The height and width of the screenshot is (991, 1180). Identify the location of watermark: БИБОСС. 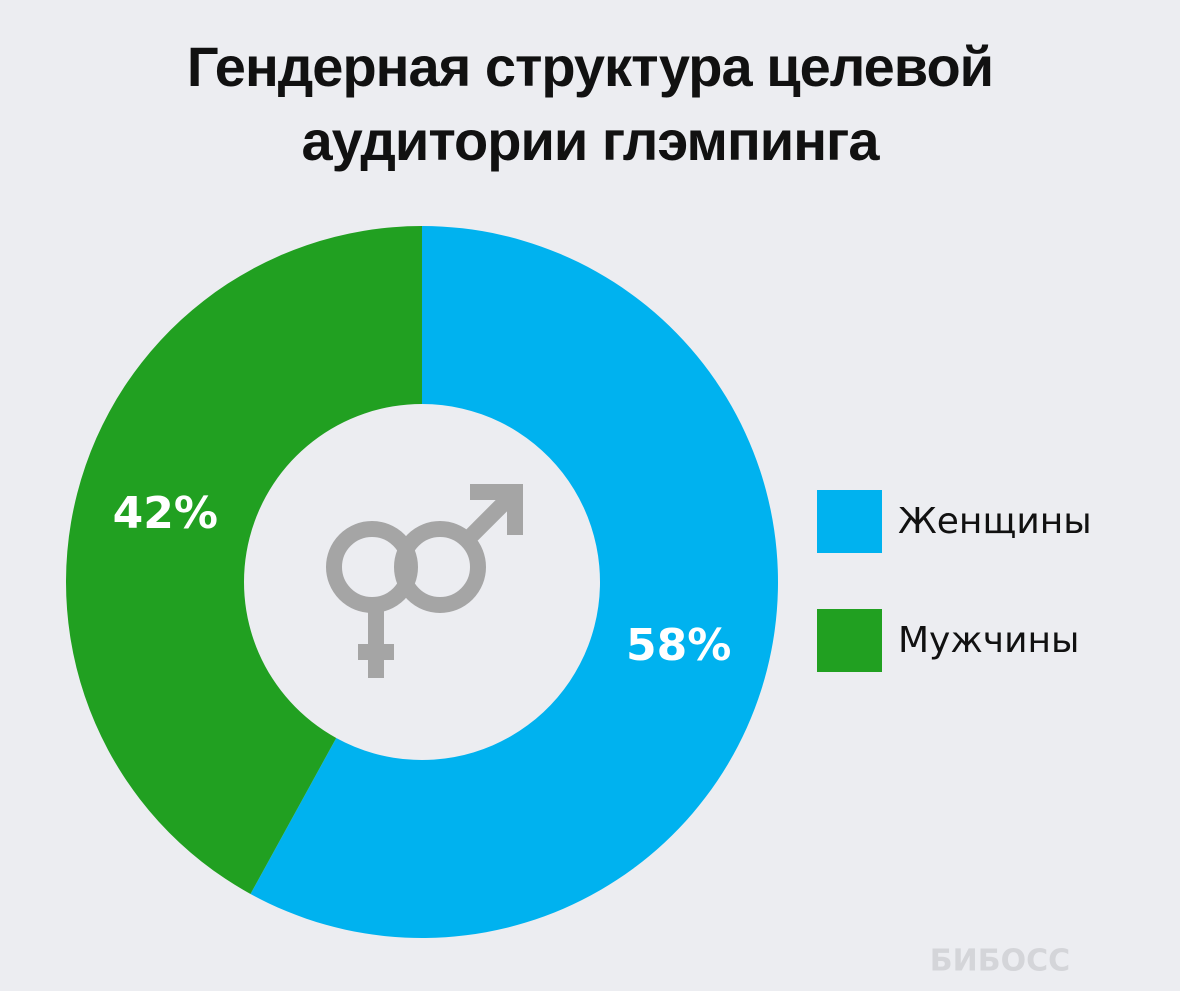
(1000, 961).